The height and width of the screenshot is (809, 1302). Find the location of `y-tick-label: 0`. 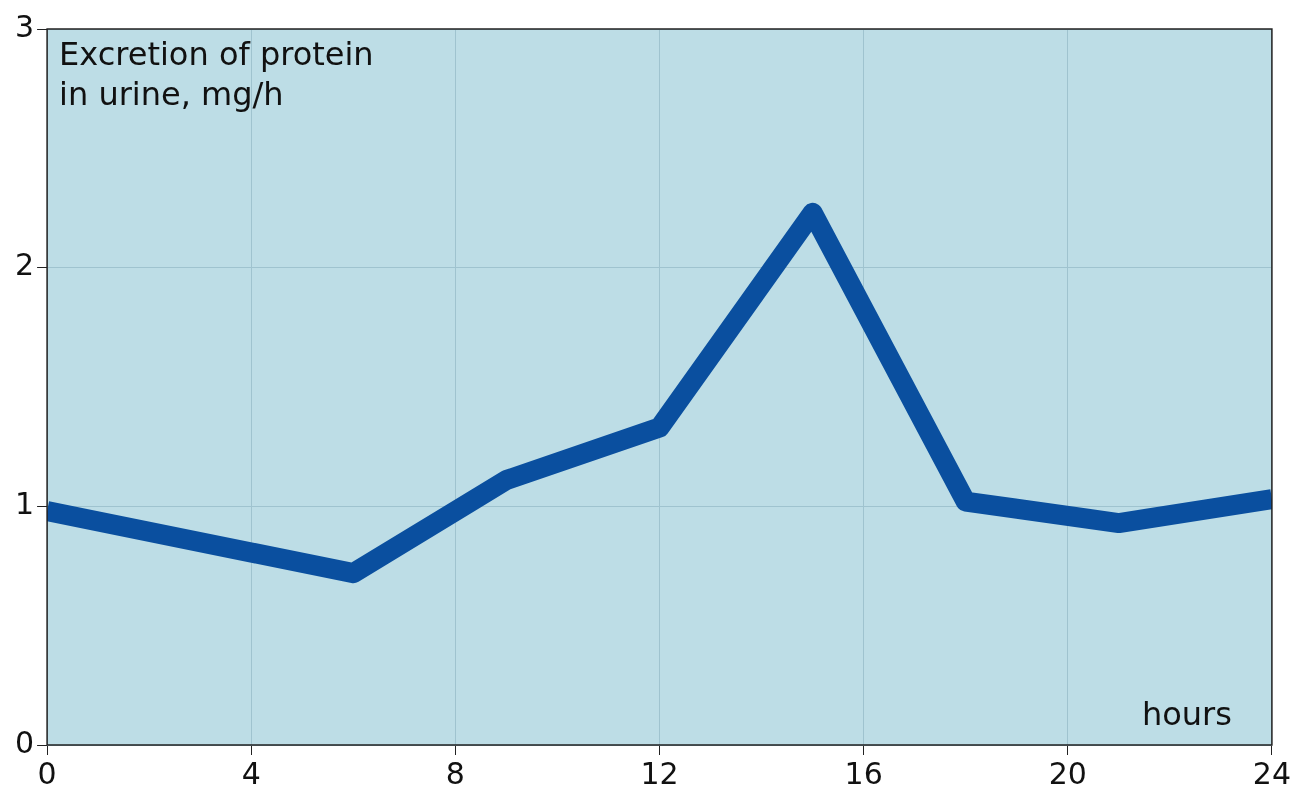

y-tick-label: 0 is located at coordinates (24, 742).